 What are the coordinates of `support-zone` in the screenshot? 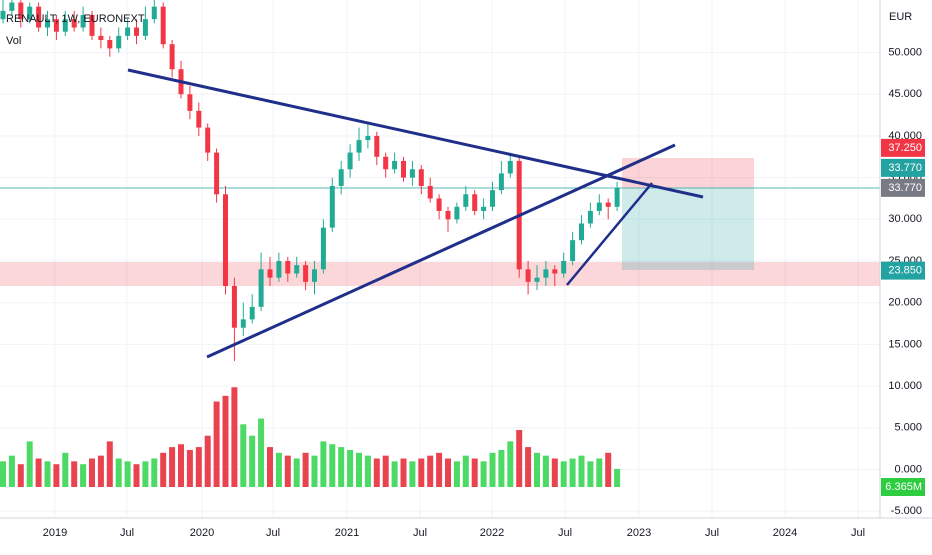 It's located at (440, 274).